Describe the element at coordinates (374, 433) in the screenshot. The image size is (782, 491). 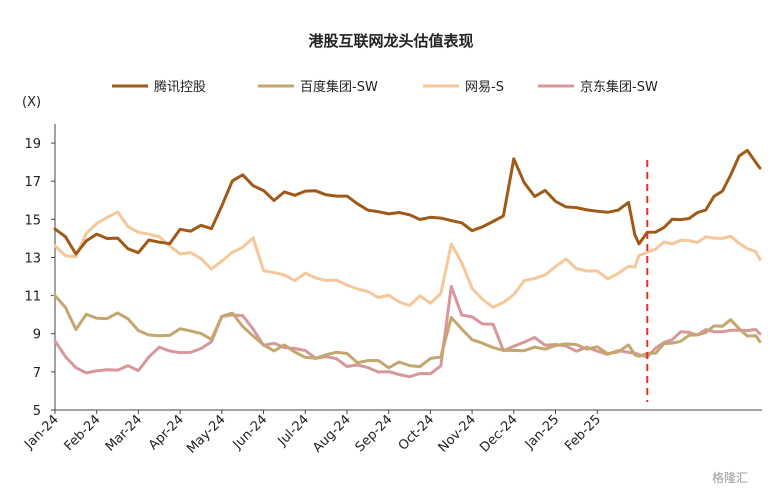
I see `x-tick-label: Sep-24` at that location.